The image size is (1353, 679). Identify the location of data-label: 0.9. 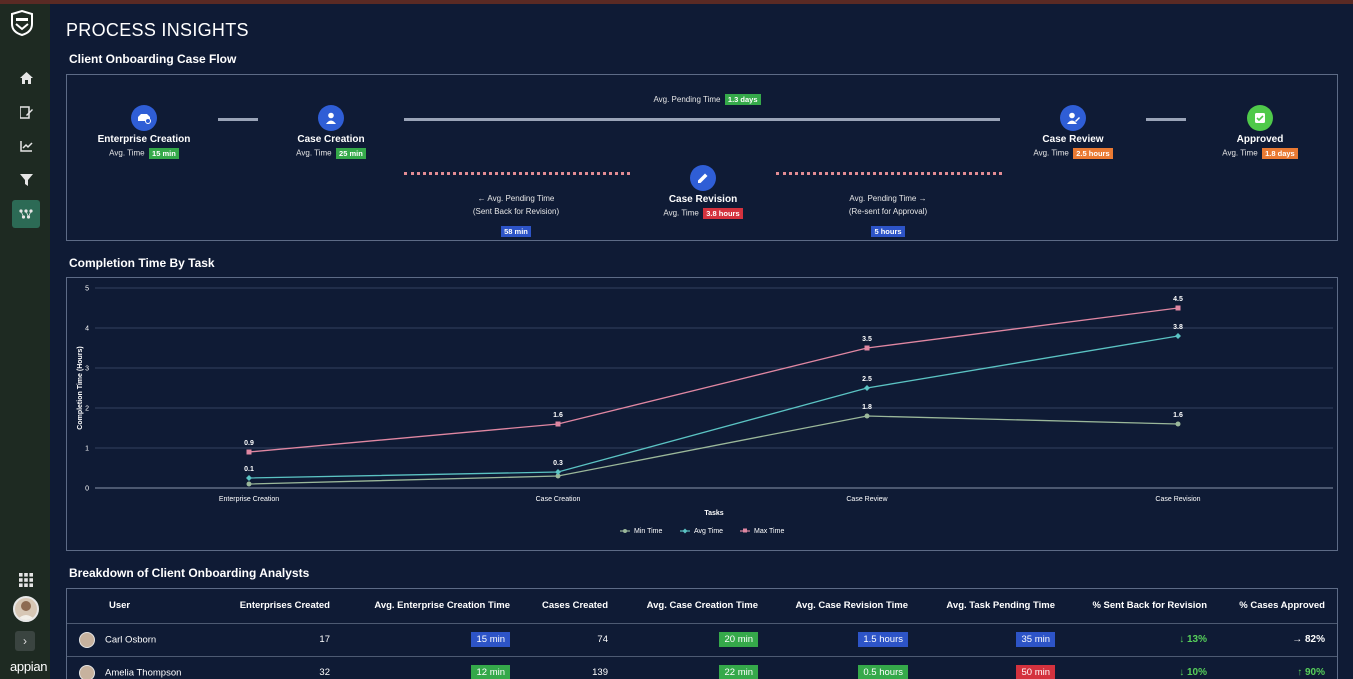
(249, 443).